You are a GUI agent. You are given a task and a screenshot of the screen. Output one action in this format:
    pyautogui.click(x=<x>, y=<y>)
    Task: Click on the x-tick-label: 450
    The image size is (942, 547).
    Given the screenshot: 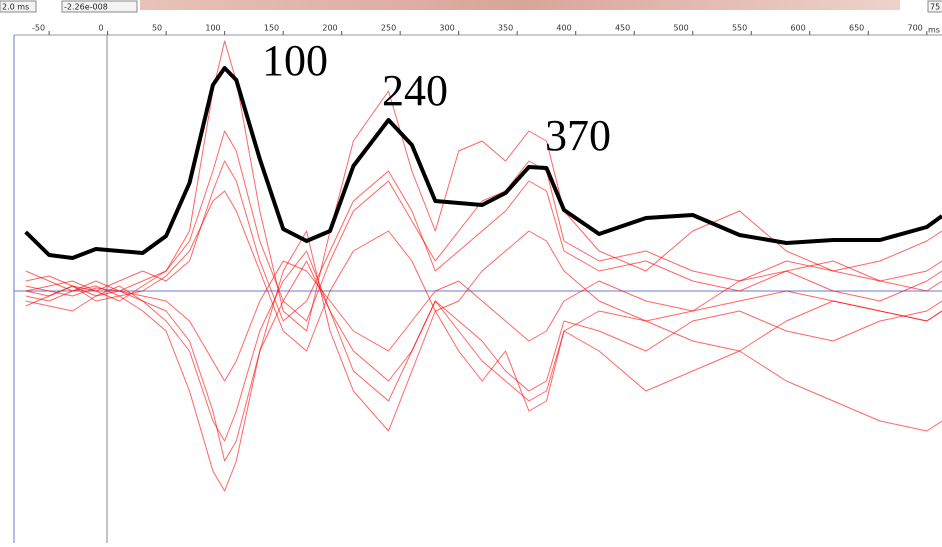 What is the action you would take?
    pyautogui.click(x=622, y=28)
    